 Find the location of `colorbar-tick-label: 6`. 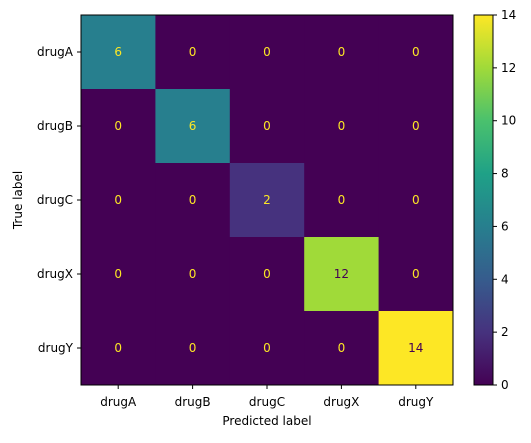

colorbar-tick-label: 6 is located at coordinates (505, 226).